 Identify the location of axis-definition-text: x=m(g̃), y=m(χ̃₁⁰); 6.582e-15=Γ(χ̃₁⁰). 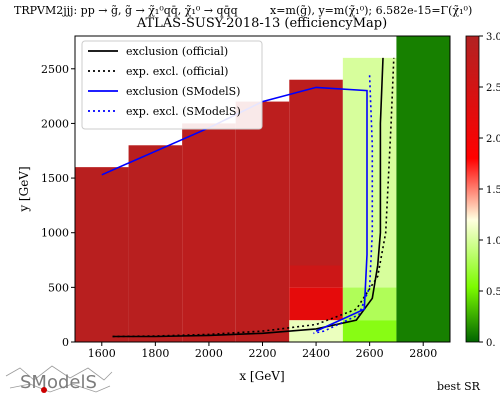
(371, 10).